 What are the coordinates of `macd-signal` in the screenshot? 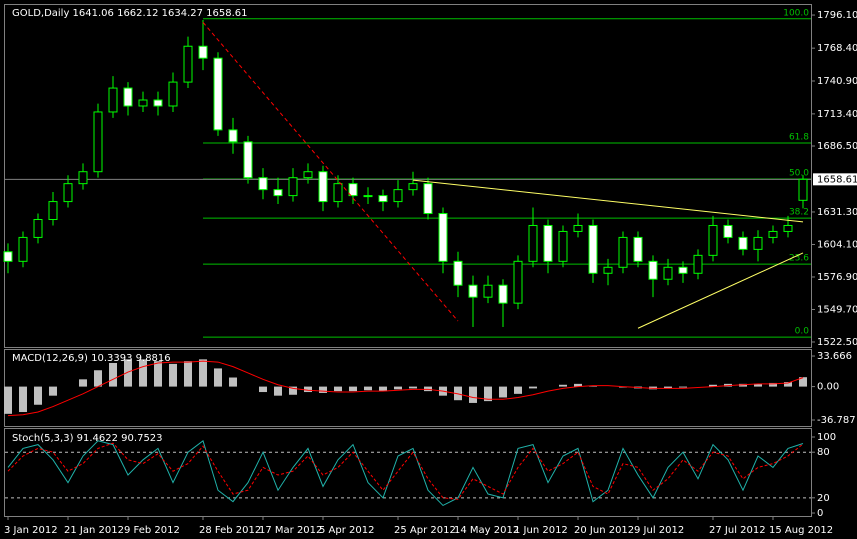 It's located at (405, 388).